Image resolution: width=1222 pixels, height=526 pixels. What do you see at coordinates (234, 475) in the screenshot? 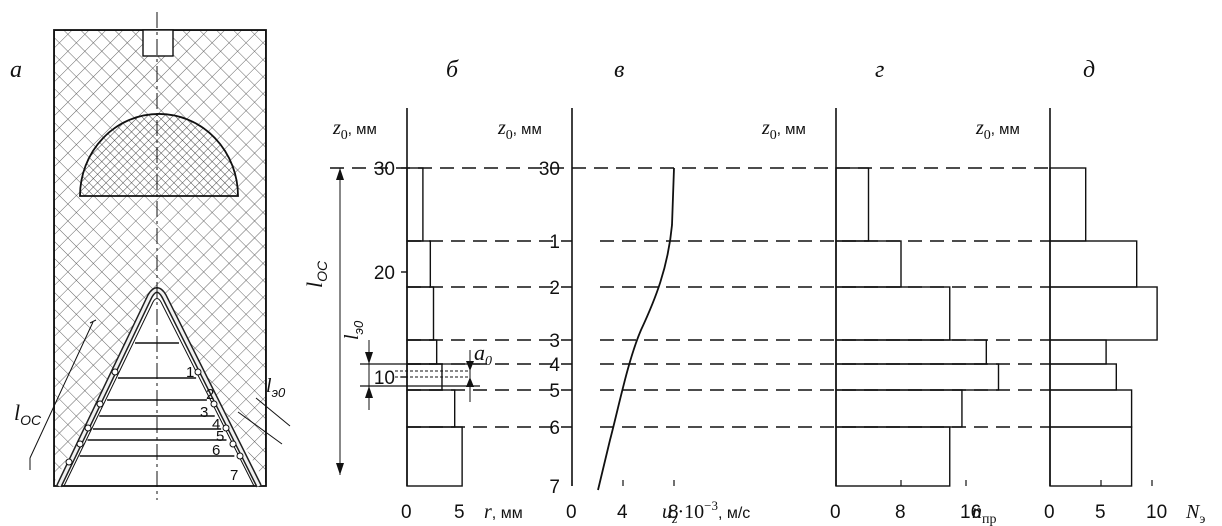
I see `liner-section-number: 7` at bounding box center [234, 475].